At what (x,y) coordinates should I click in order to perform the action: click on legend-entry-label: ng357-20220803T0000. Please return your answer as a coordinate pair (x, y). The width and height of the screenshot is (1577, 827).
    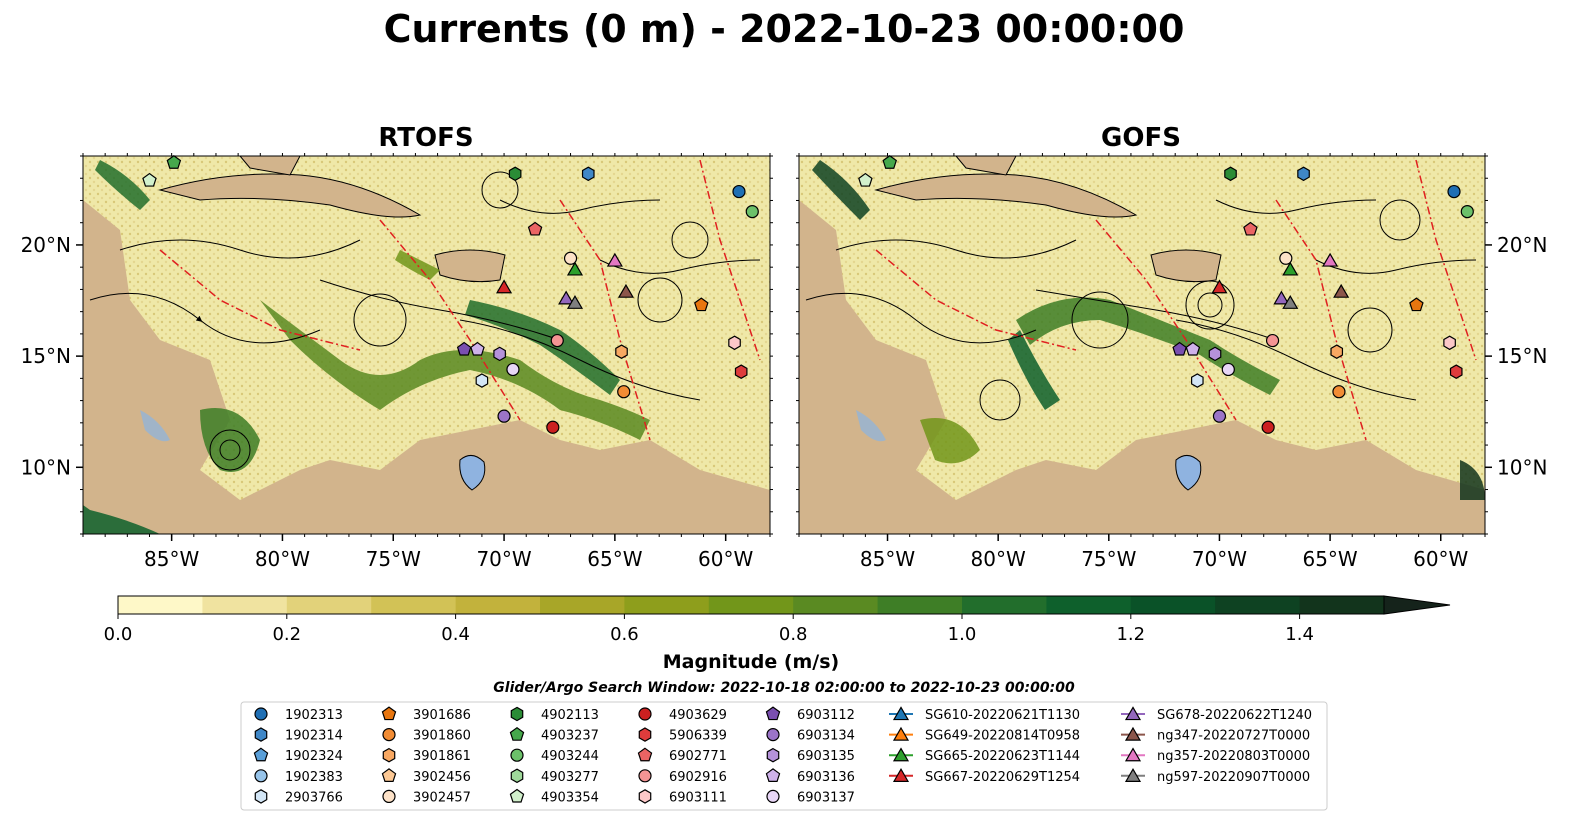
    Looking at the image, I should click on (1233, 756).